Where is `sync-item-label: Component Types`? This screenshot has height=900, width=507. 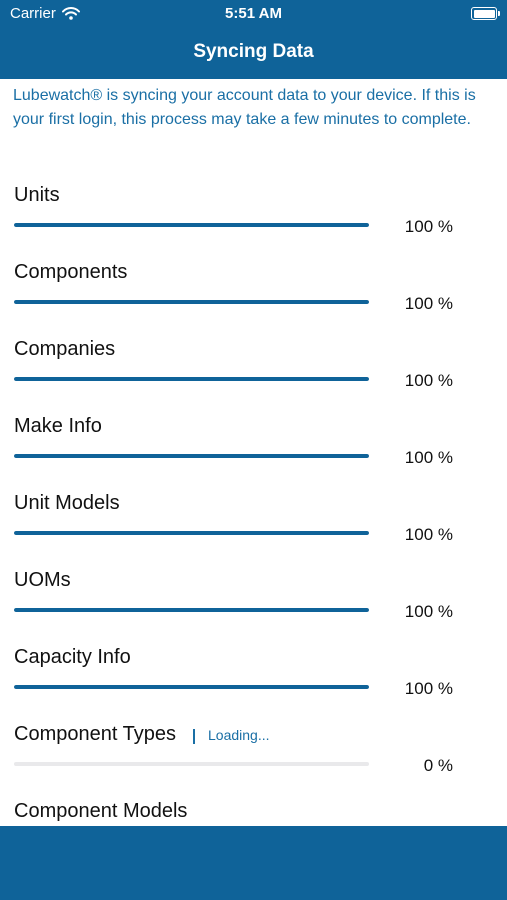 sync-item-label: Component Types is located at coordinates (95, 734).